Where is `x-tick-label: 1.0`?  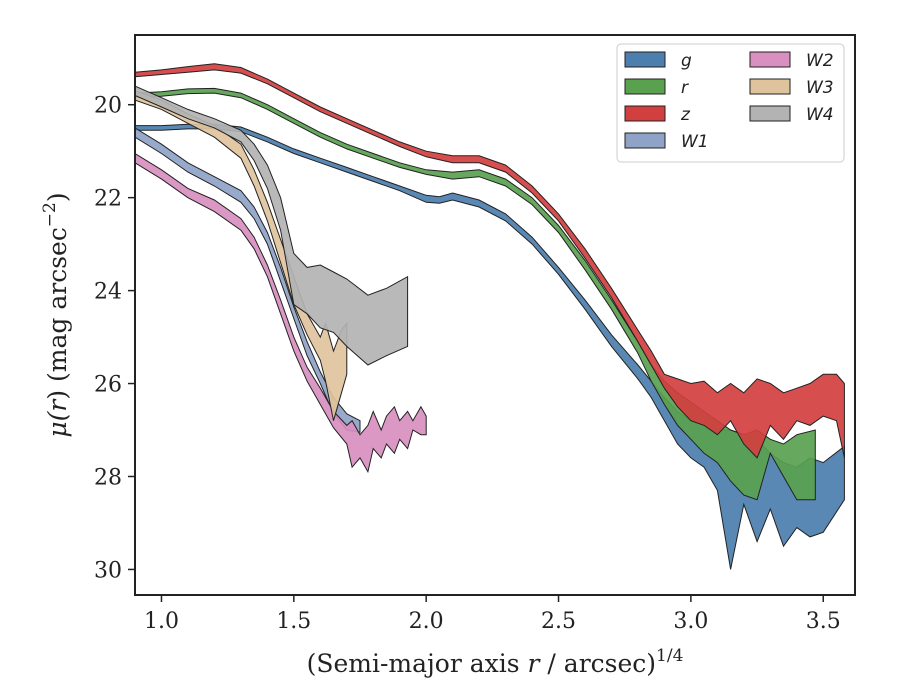 x-tick-label: 1.0 is located at coordinates (161, 621).